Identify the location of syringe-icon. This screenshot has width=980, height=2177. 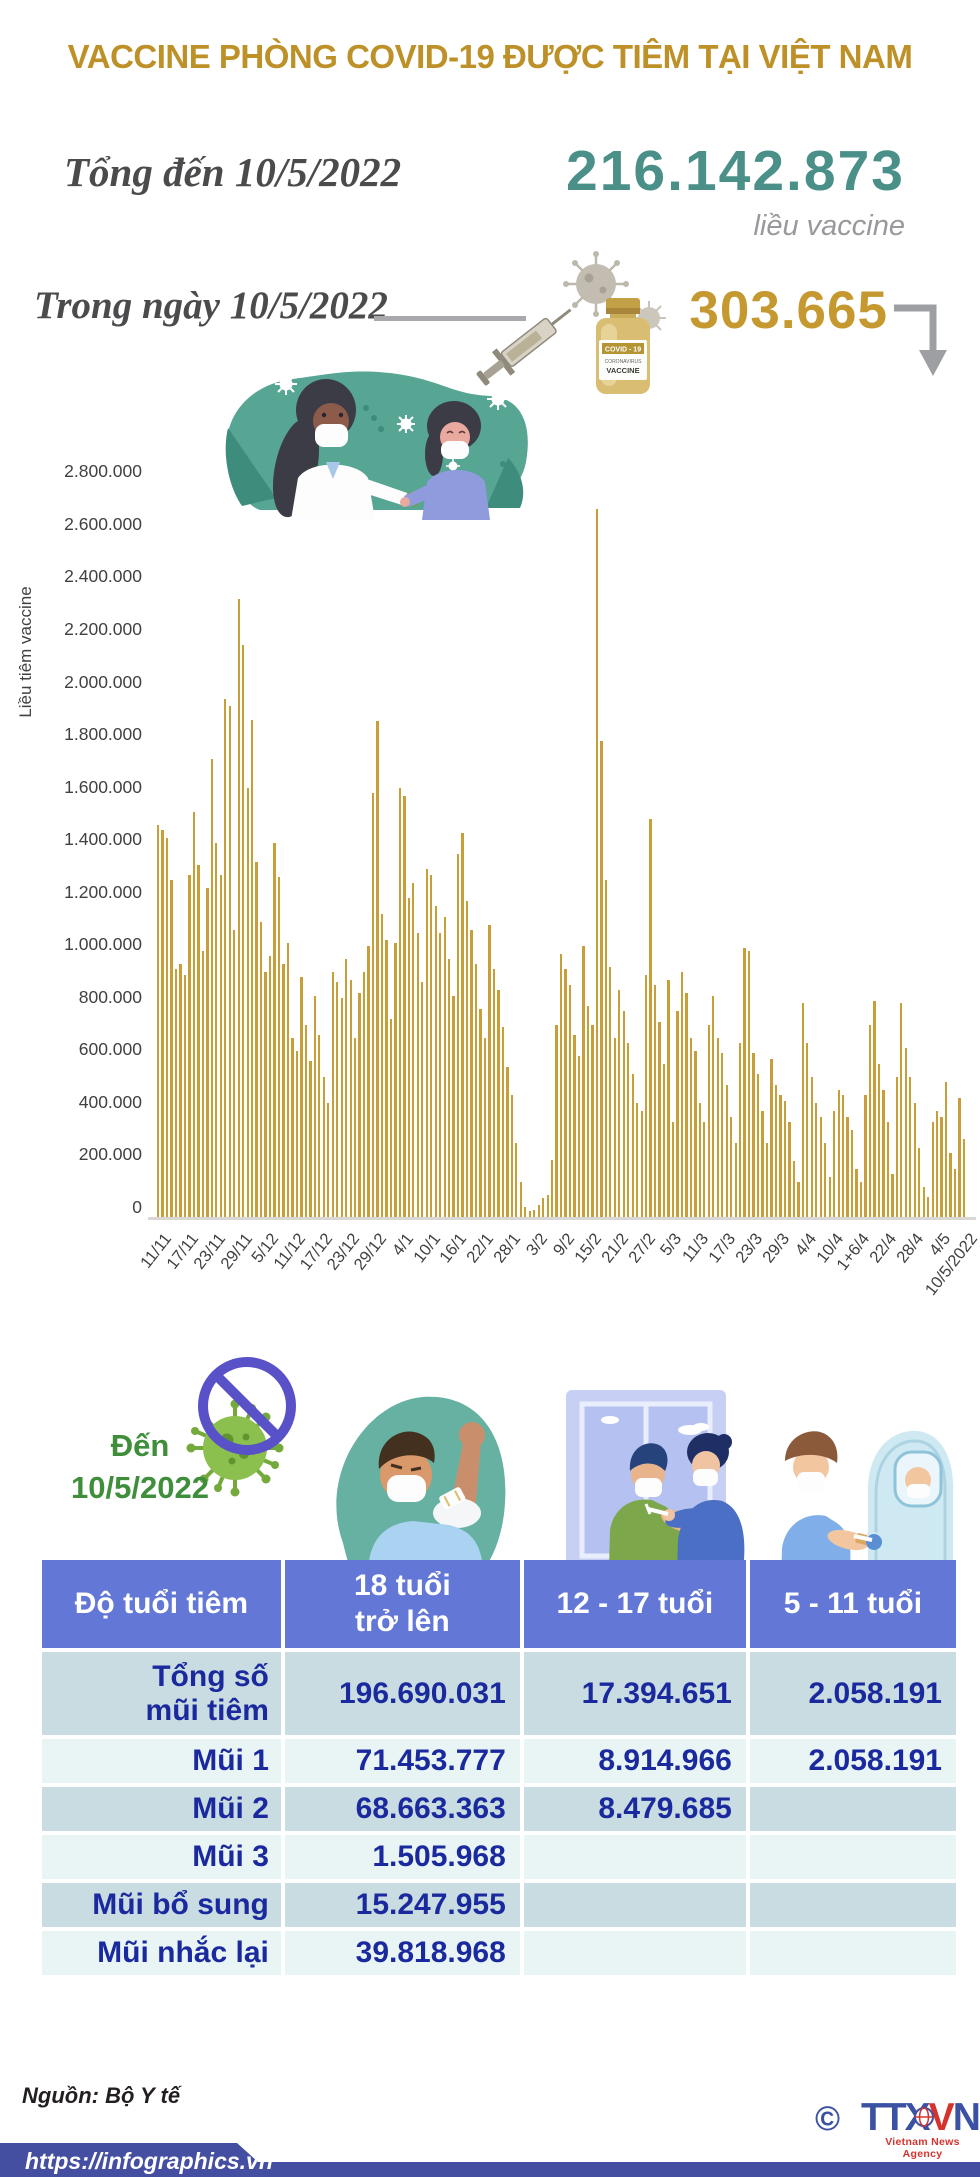
(524, 347).